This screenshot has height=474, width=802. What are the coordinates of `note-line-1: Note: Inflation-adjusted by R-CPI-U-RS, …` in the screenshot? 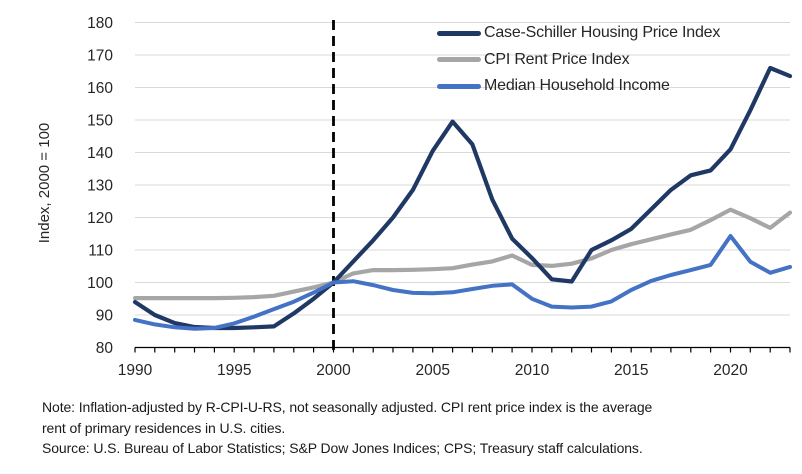 It's located at (347, 407).